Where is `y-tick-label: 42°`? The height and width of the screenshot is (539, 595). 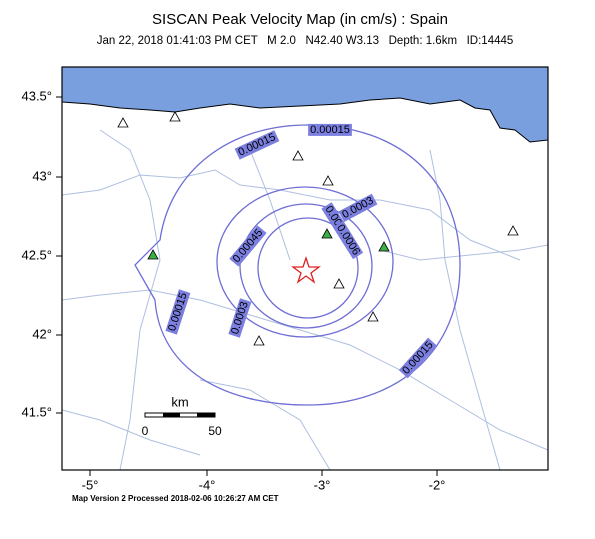
y-tick-label: 42° is located at coordinates (42, 333).